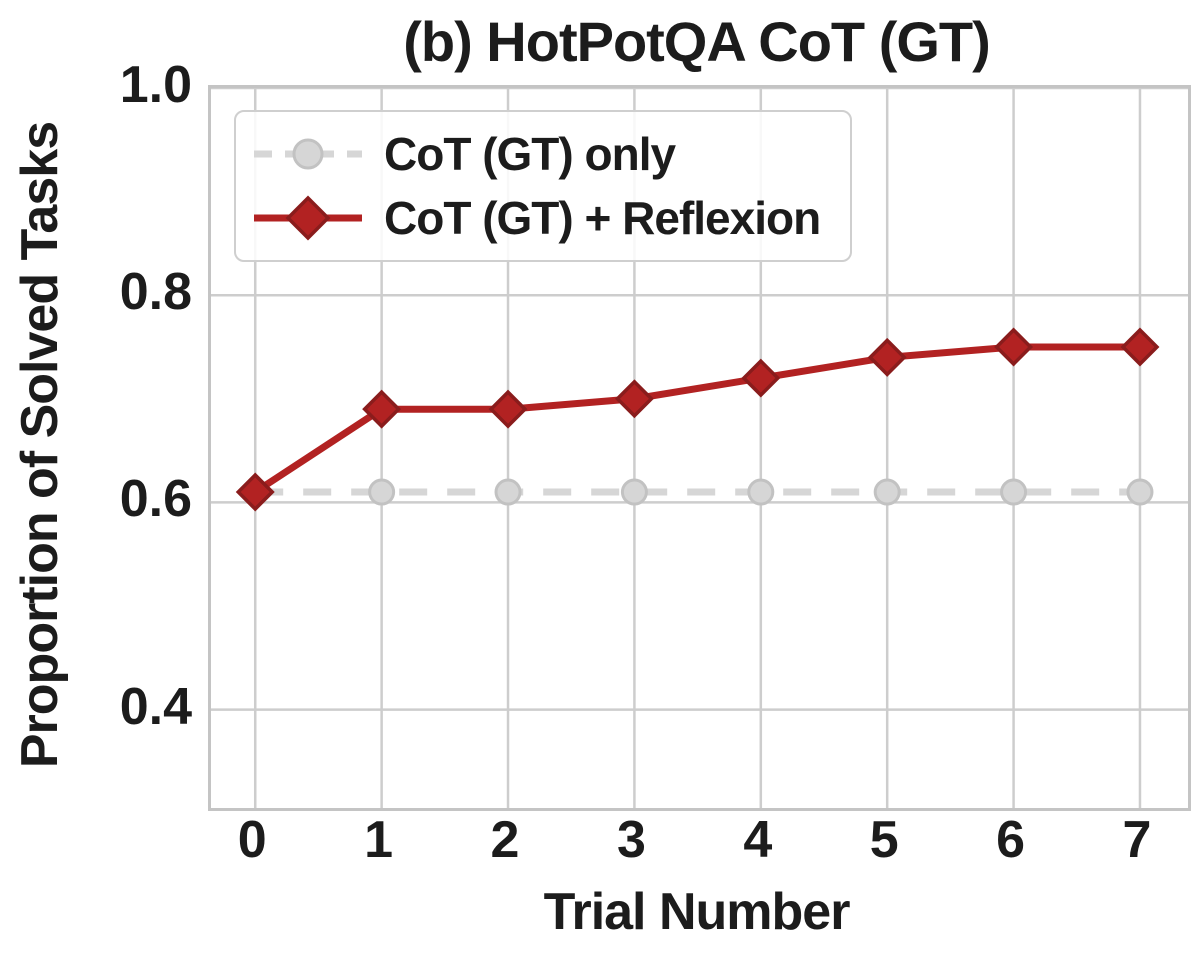 Image resolution: width=1200 pixels, height=970 pixels. I want to click on y-tick-label: 0.6, so click(155, 499).